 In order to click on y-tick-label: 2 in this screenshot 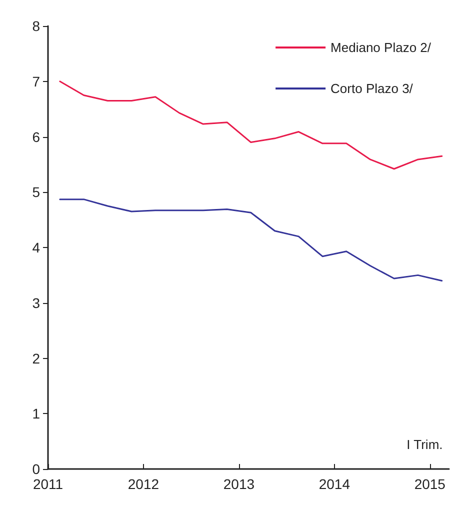, I will do `click(36, 358)`.